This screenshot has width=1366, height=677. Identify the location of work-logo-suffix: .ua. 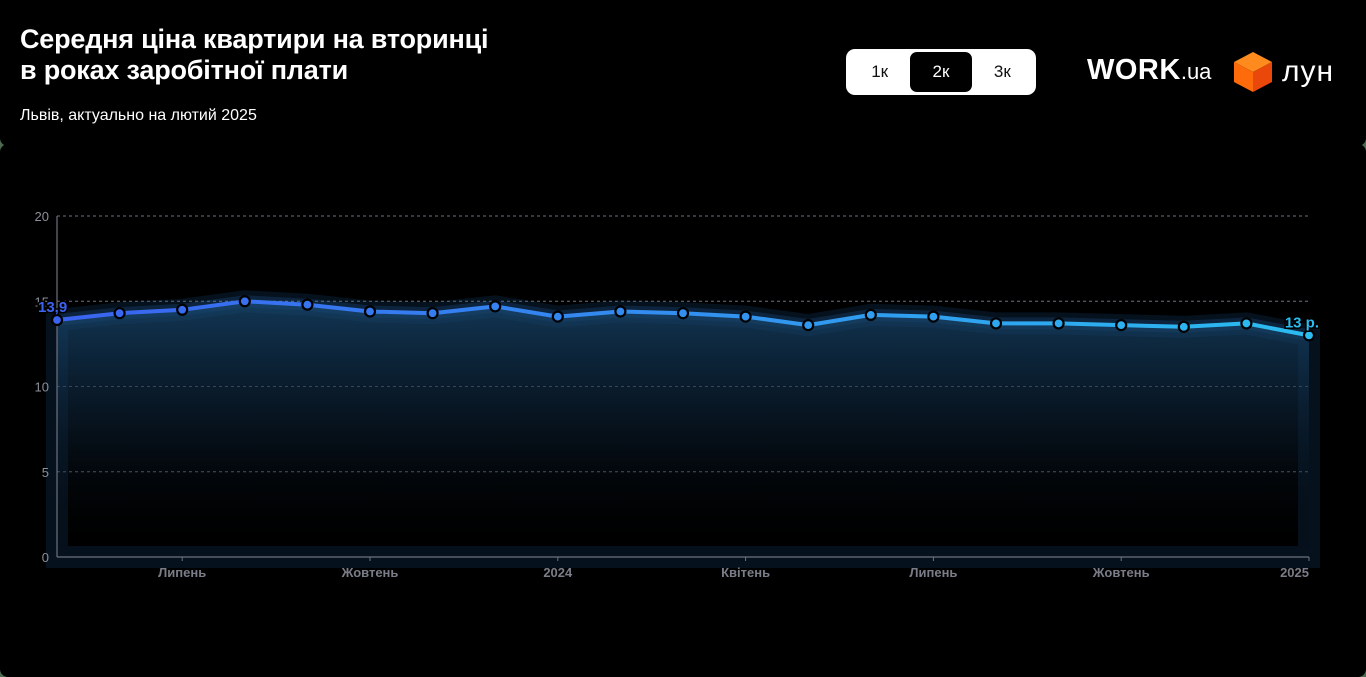
(1196, 71).